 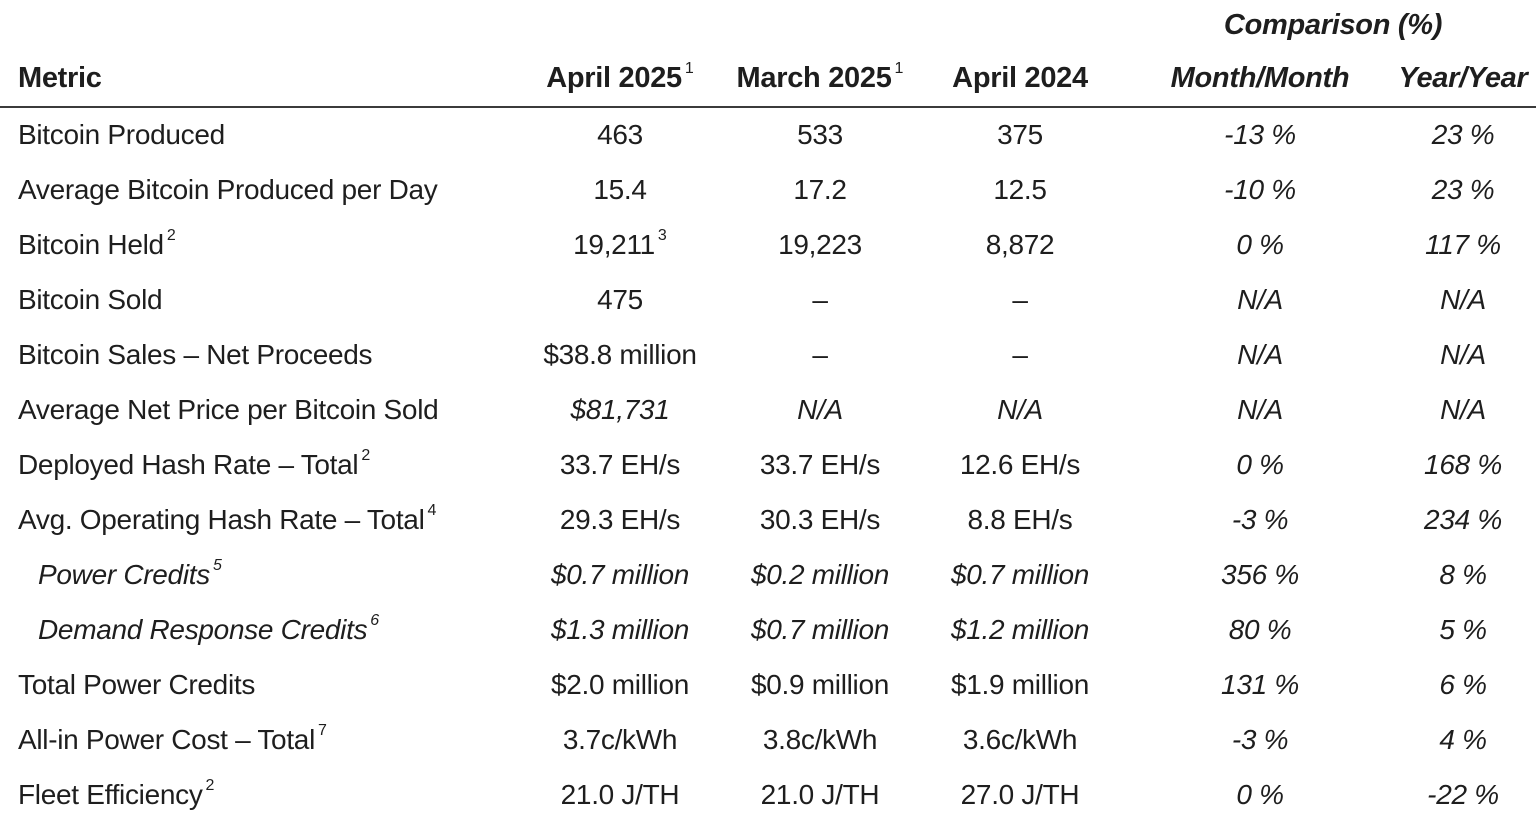 I want to click on value-cell-april-2025: 29.3 EH/s, so click(x=620, y=519).